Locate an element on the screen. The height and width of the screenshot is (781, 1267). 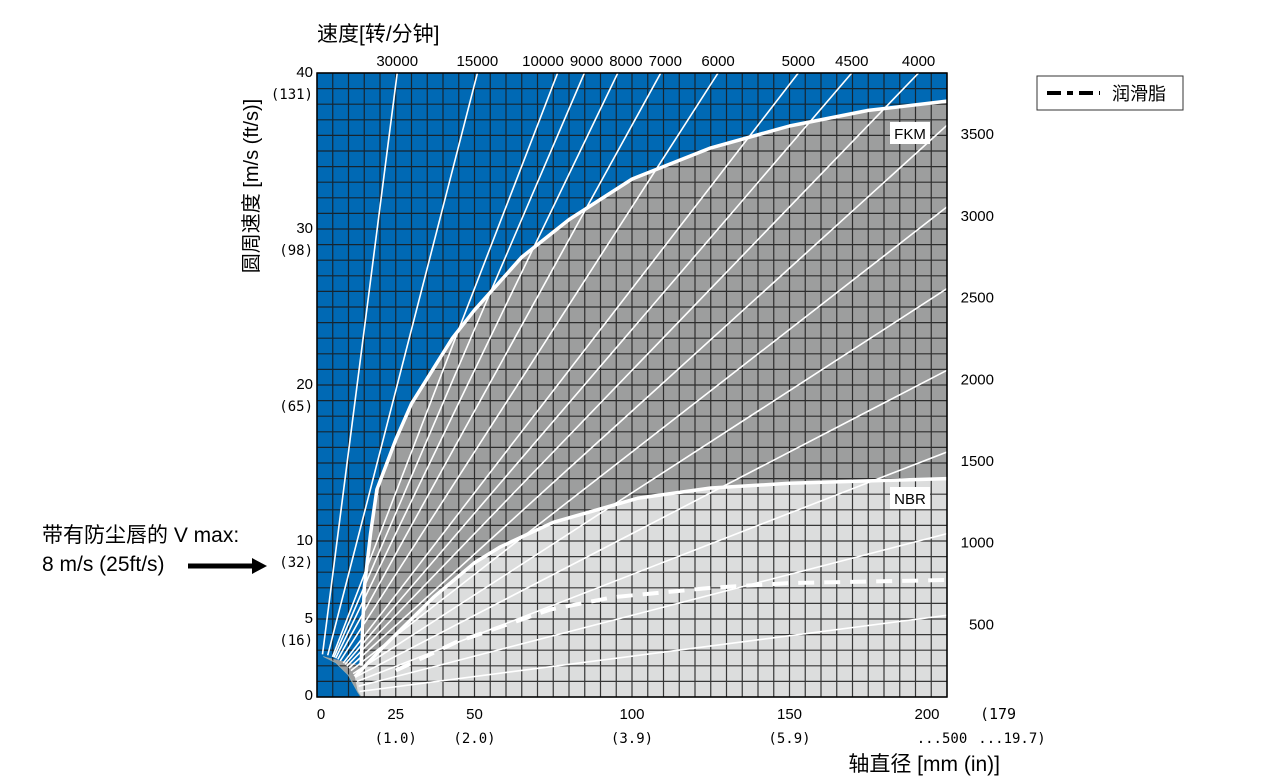
legend: 润滑脂 is located at coordinates (1110, 93).